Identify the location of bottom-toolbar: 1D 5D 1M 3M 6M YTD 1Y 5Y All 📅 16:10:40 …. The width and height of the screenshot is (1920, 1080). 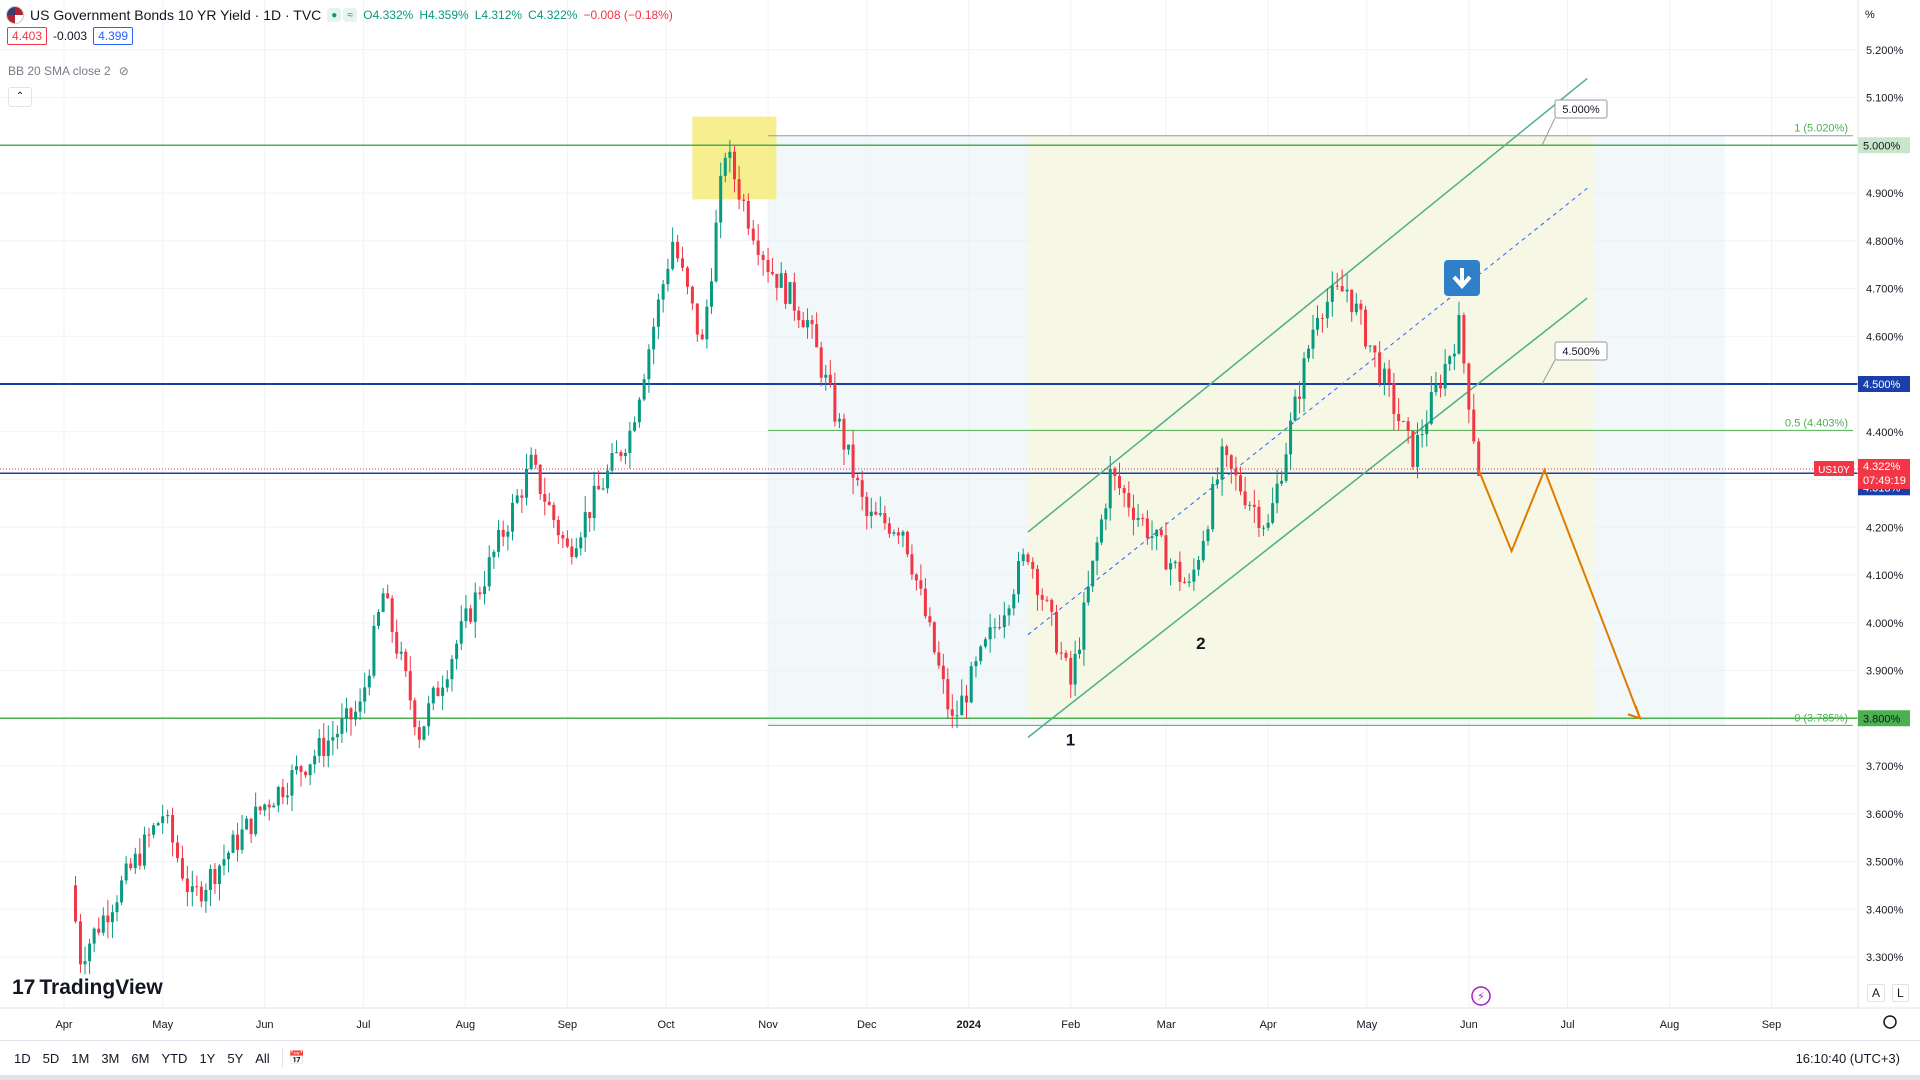
(960, 1057).